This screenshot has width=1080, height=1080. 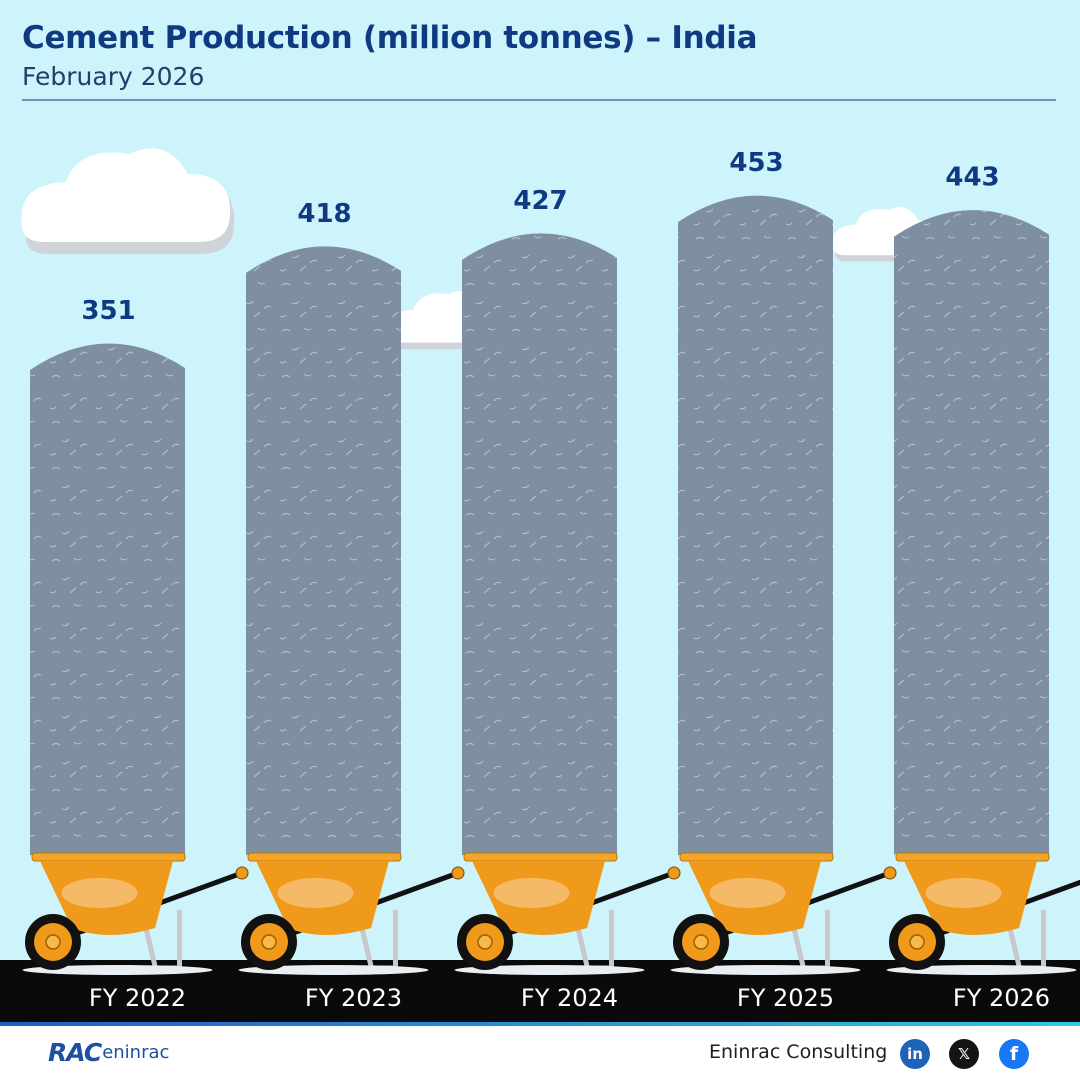 What do you see at coordinates (113, 76) in the screenshot?
I see `chart-subtitle: February 2026` at bounding box center [113, 76].